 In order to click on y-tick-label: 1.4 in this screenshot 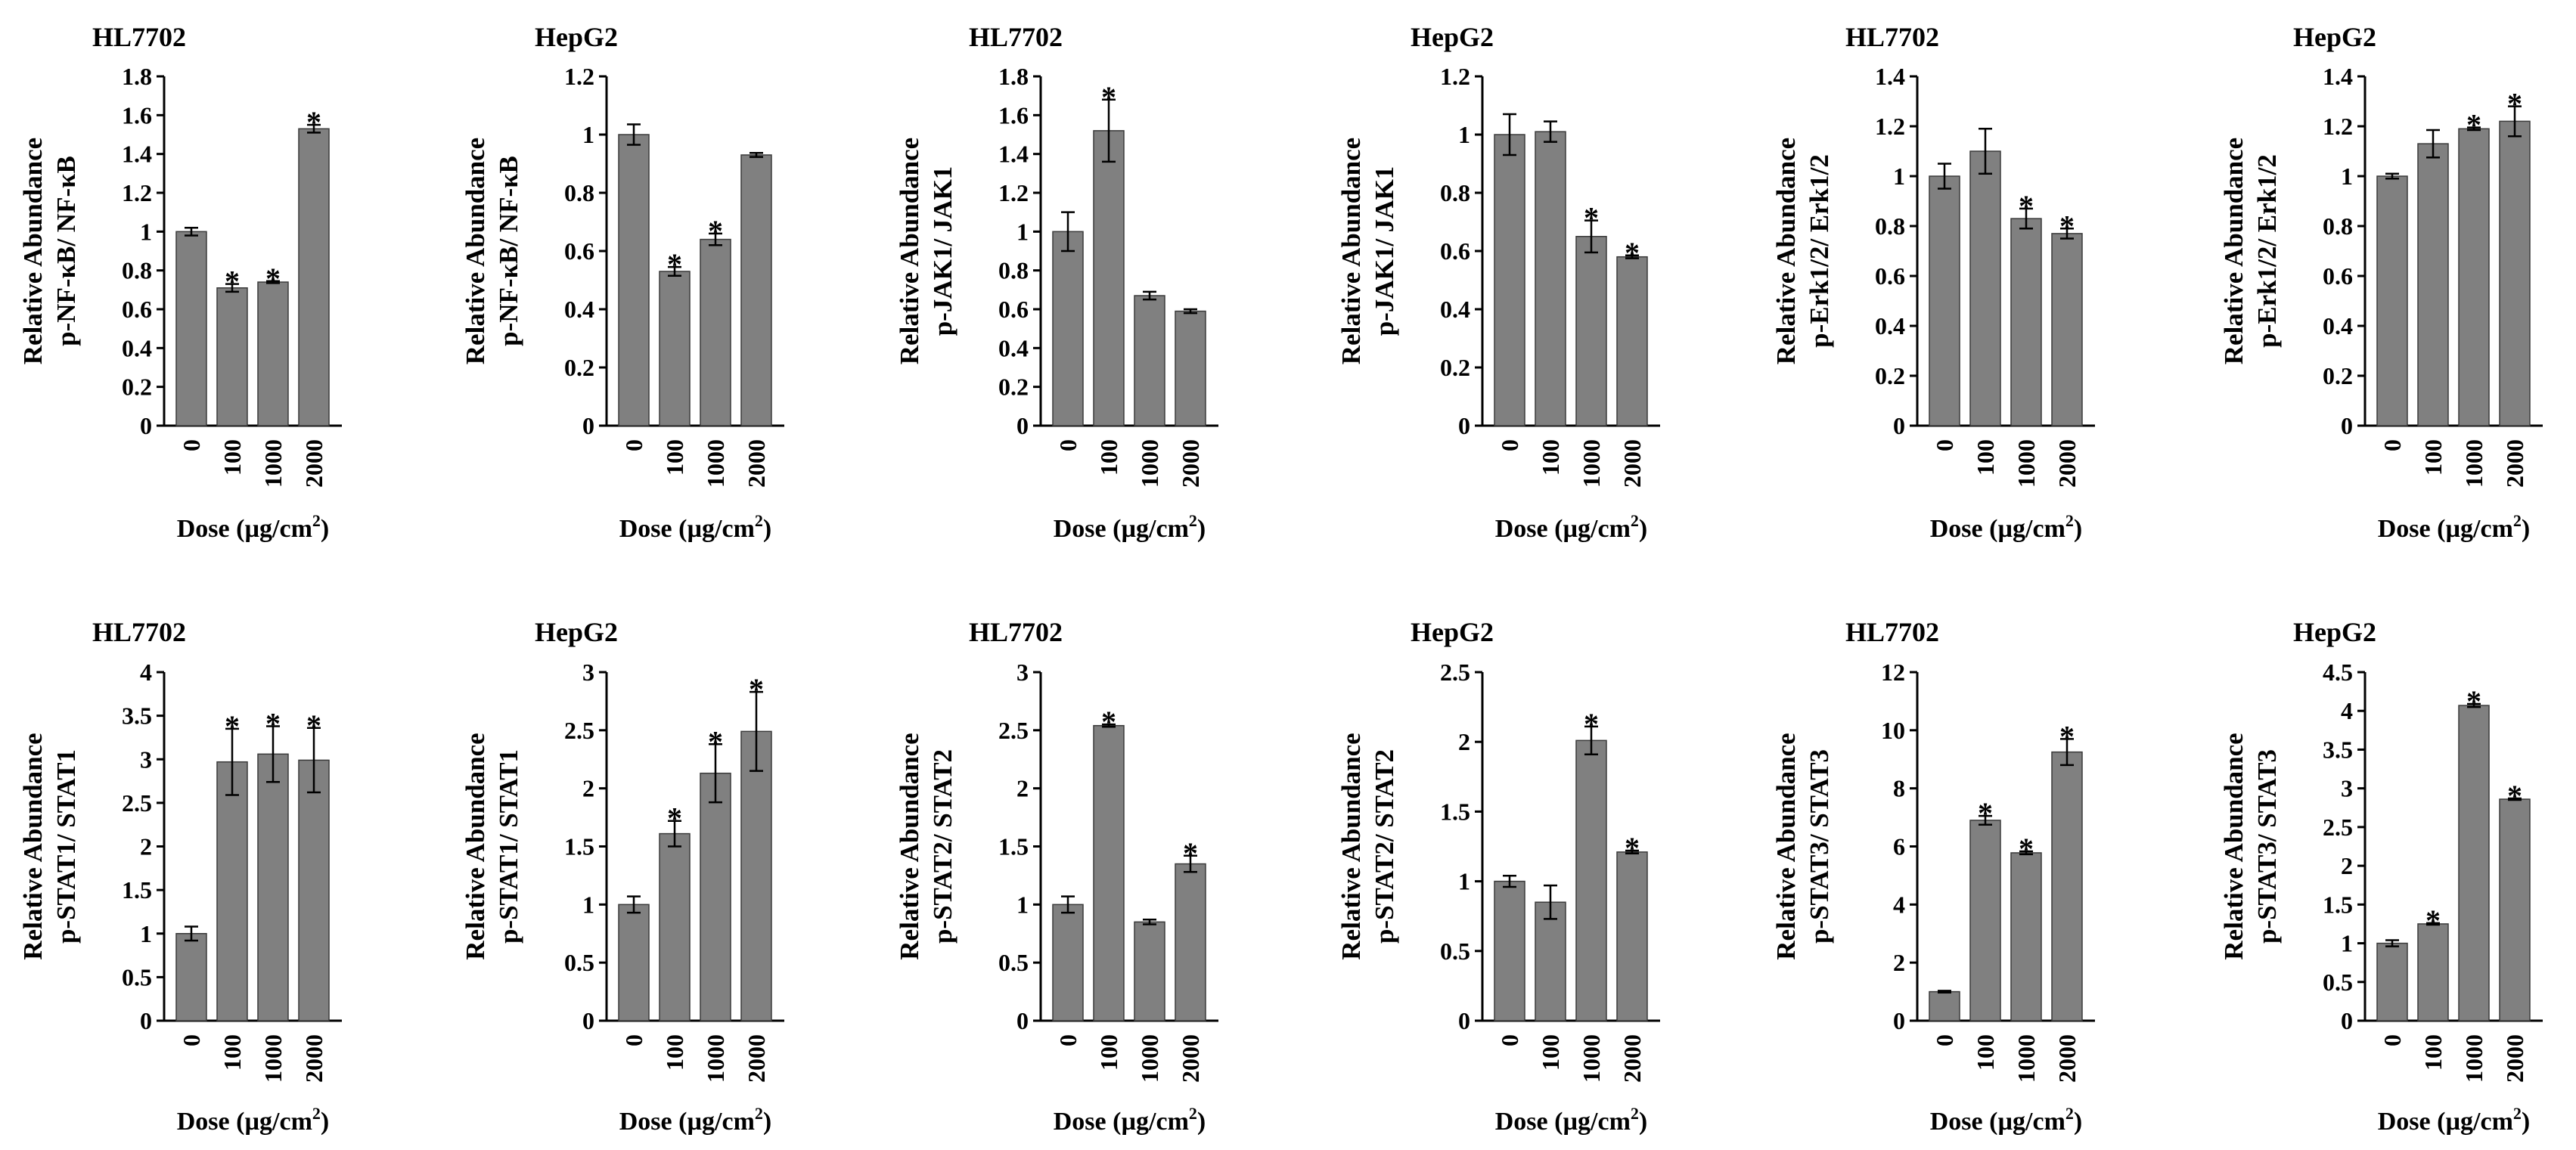, I will do `click(1890, 76)`.